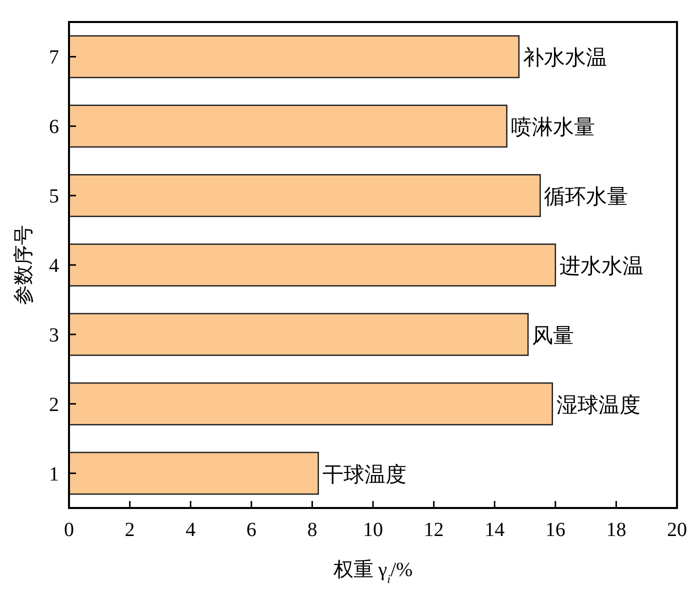 The image size is (700, 589). I want to click on x-tick-label: 6, so click(251, 530).